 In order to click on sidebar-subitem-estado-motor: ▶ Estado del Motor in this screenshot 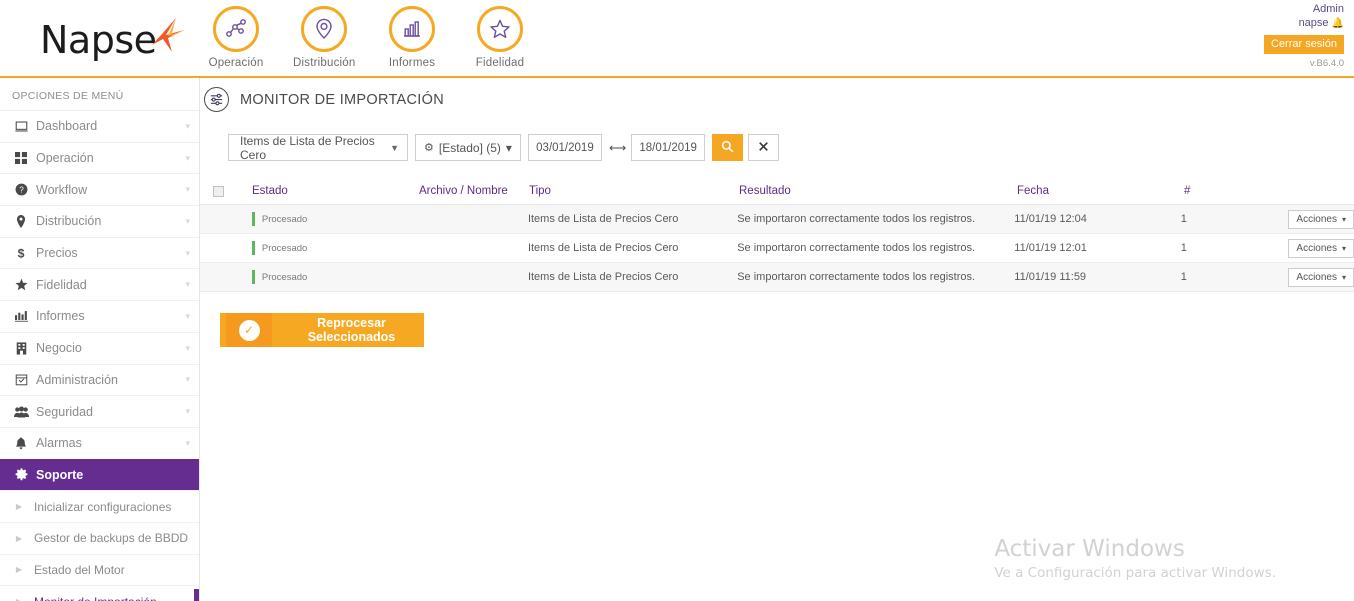, I will do `click(99, 569)`.